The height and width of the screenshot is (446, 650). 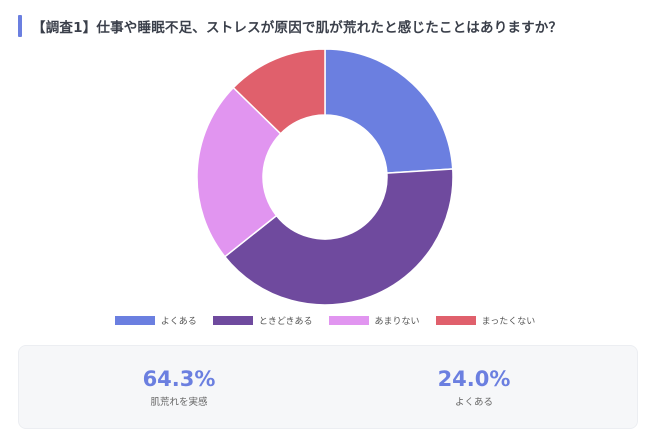 I want to click on legend-label: あまりない, so click(x=397, y=321).